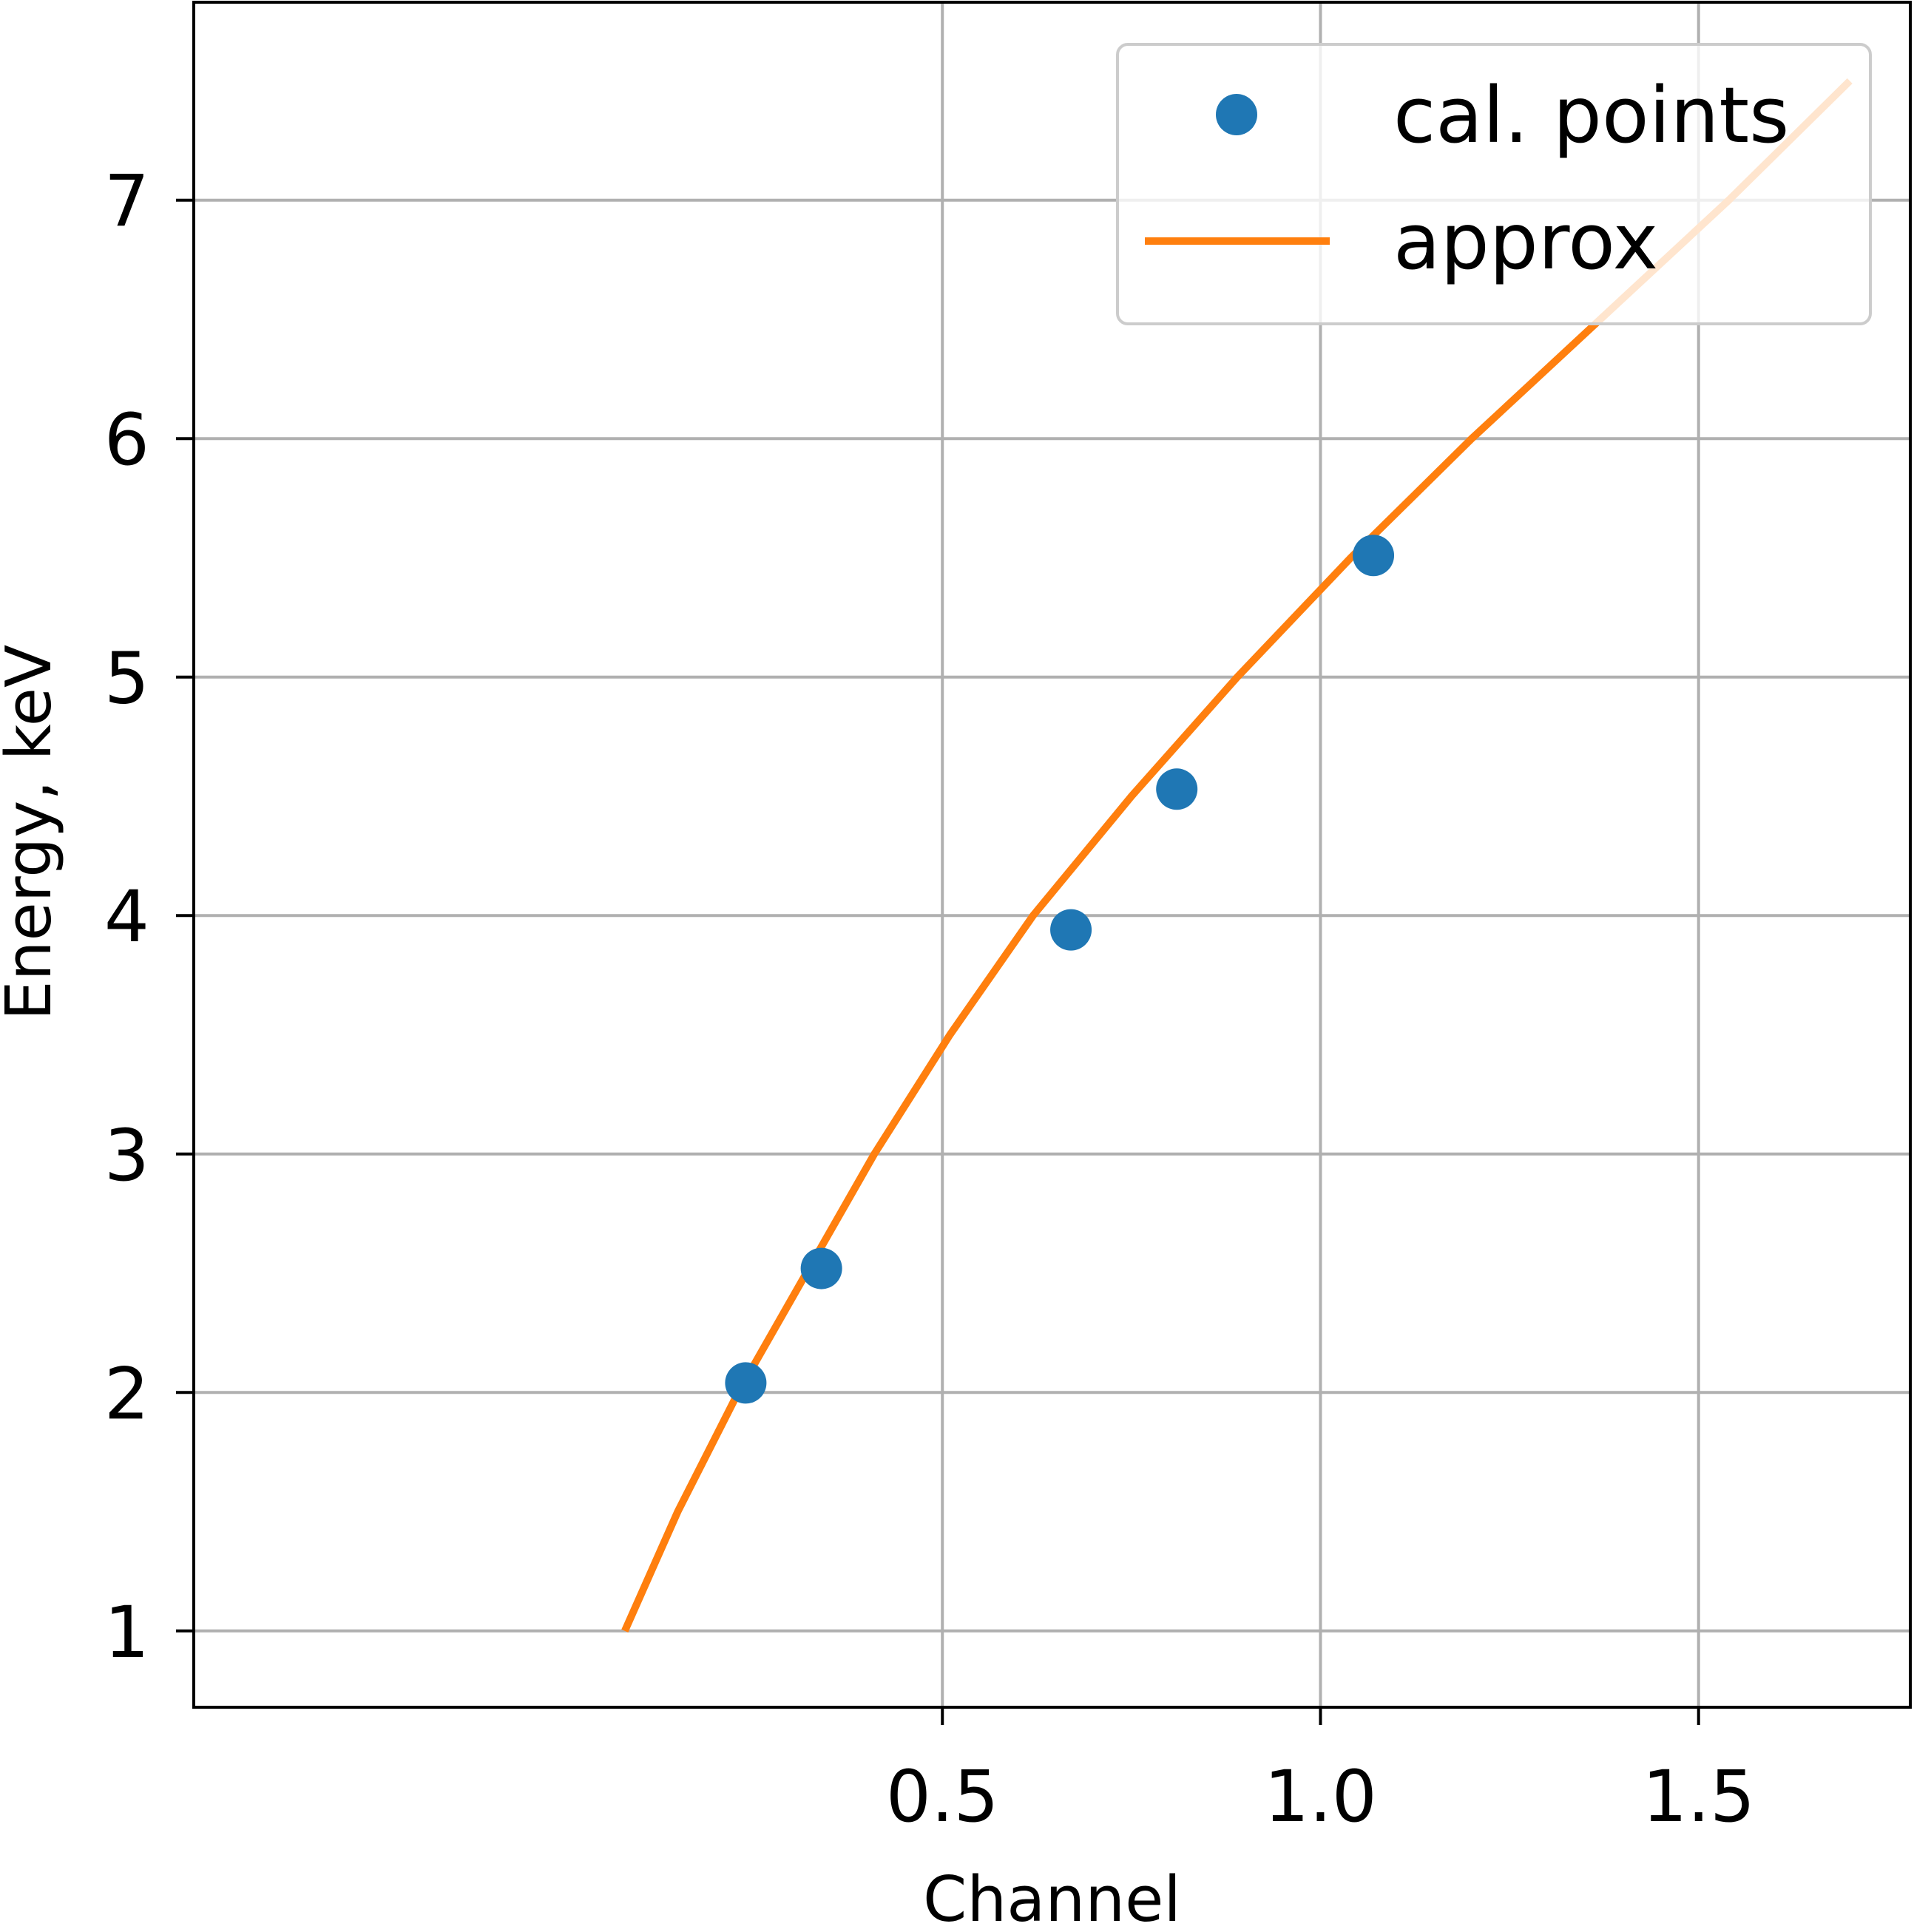  I want to click on y-tick-label: 2, so click(126, 1393).